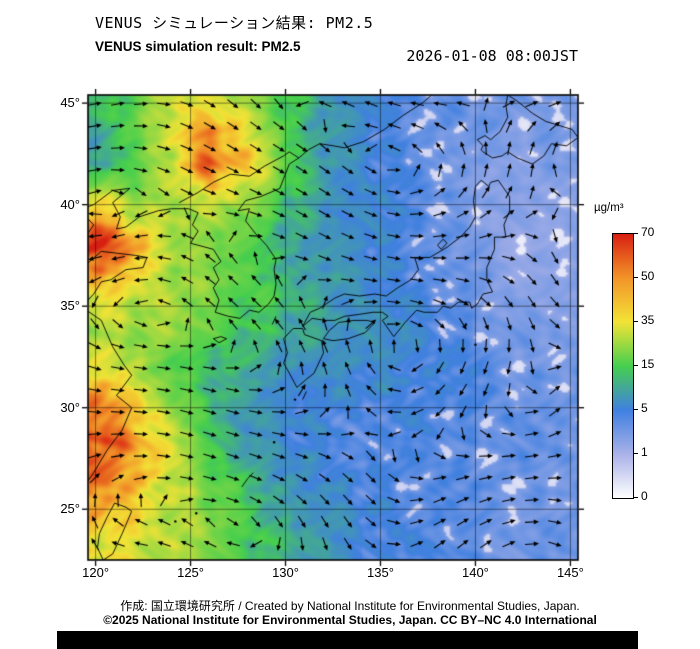  I want to click on page-title-english: VENUS simulation result: PM2.5, so click(198, 46).